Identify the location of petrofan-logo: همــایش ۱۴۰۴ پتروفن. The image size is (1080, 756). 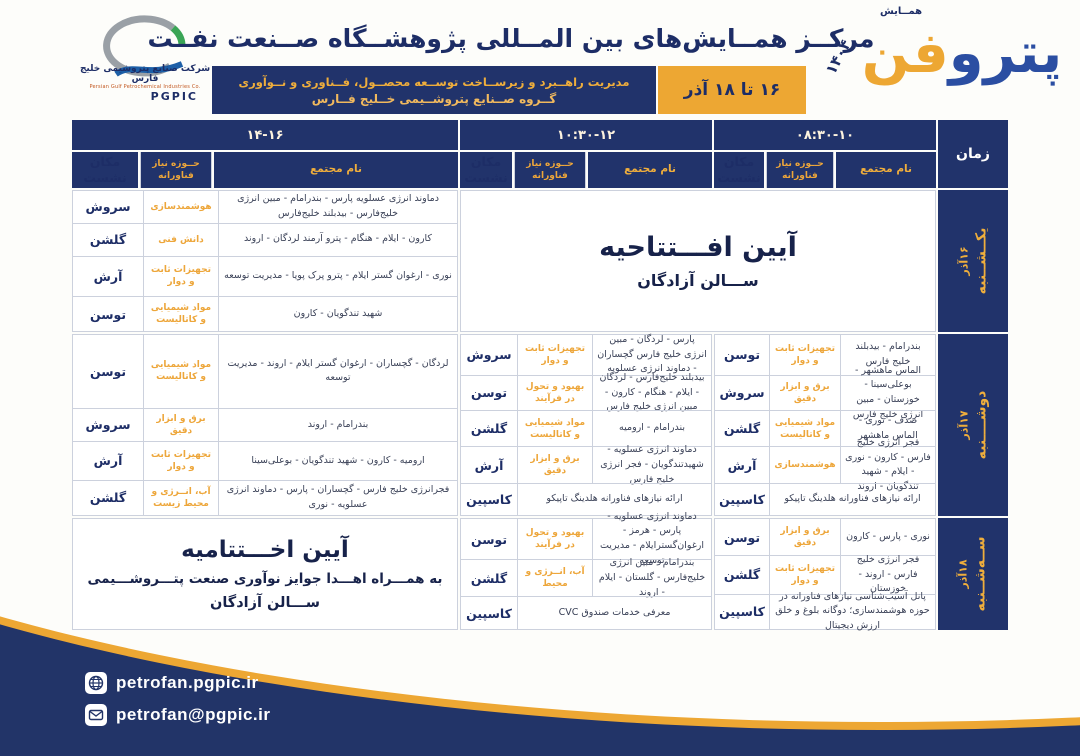
(943, 59).